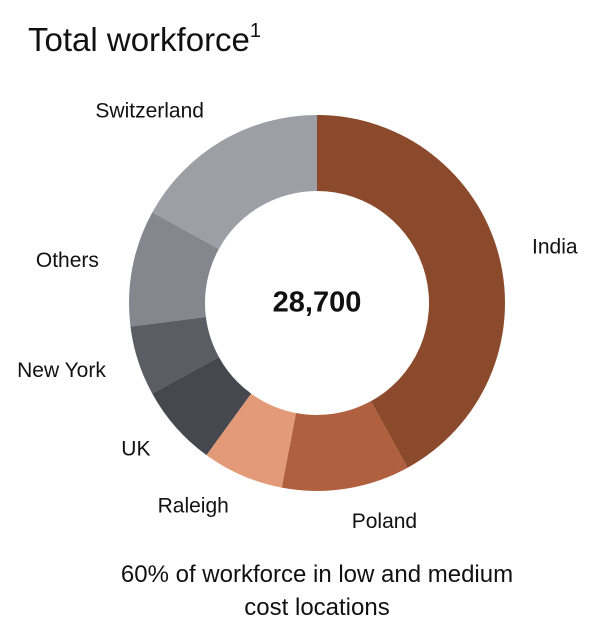 Image resolution: width=613 pixels, height=631 pixels. I want to click on segment-label: New York, so click(61, 370).